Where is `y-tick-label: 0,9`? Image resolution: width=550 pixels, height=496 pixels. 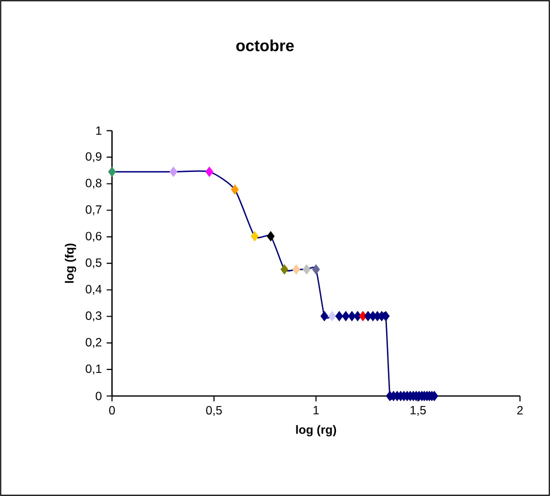
y-tick-label: 0,9 is located at coordinates (94, 157).